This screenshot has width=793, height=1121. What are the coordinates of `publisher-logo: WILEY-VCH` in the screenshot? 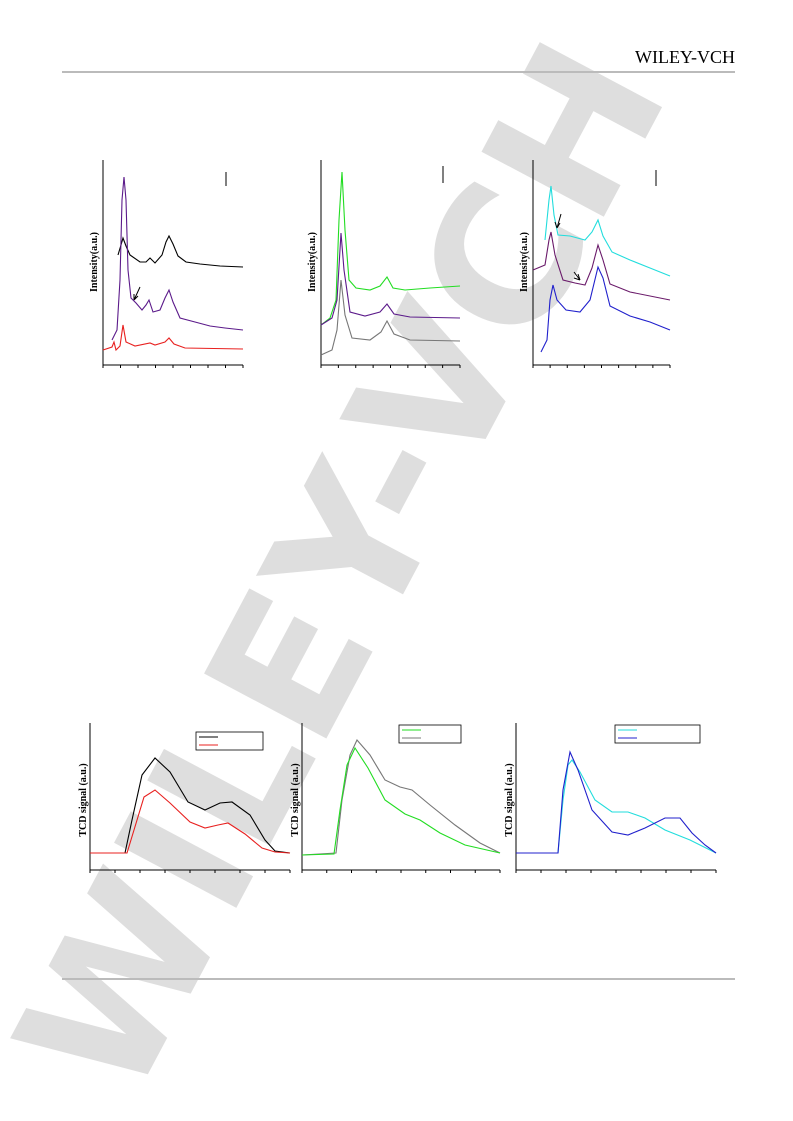 It's located at (685, 57).